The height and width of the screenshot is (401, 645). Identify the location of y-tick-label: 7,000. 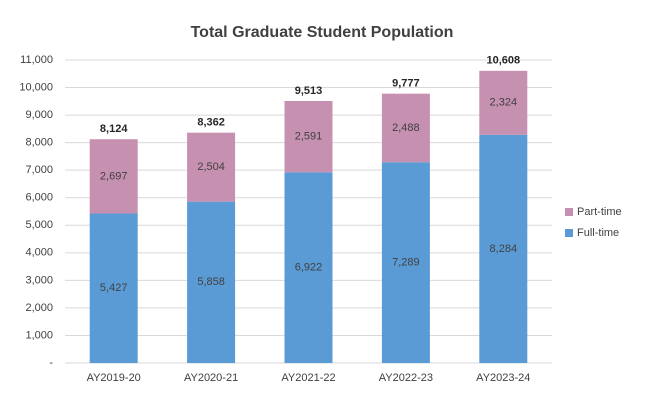
(39, 170).